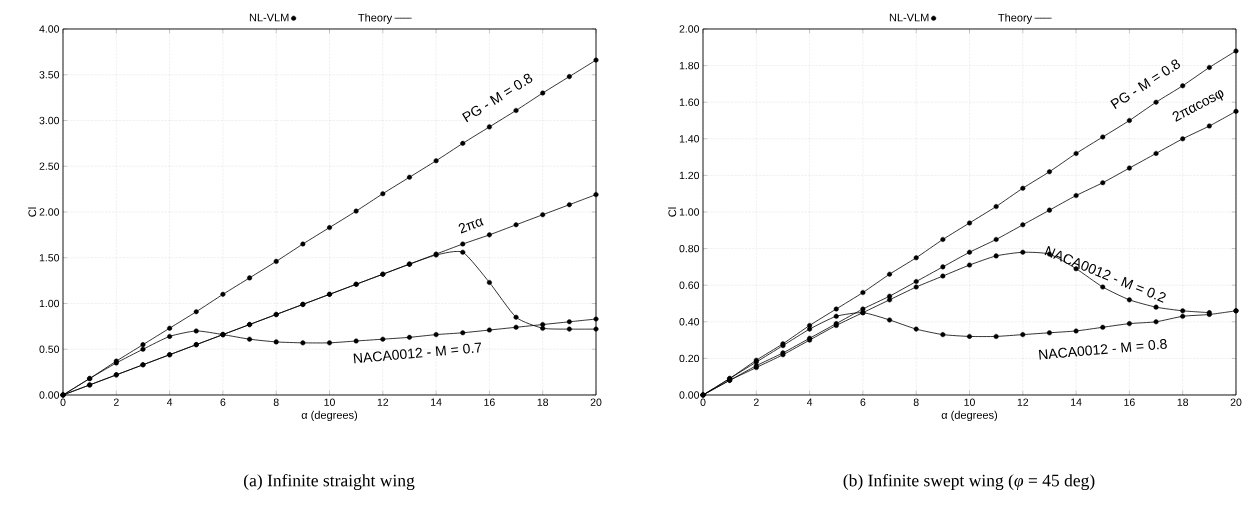 This screenshot has width=1255, height=505. What do you see at coordinates (689, 248) in the screenshot?
I see `y-tick-label: 0.80` at bounding box center [689, 248].